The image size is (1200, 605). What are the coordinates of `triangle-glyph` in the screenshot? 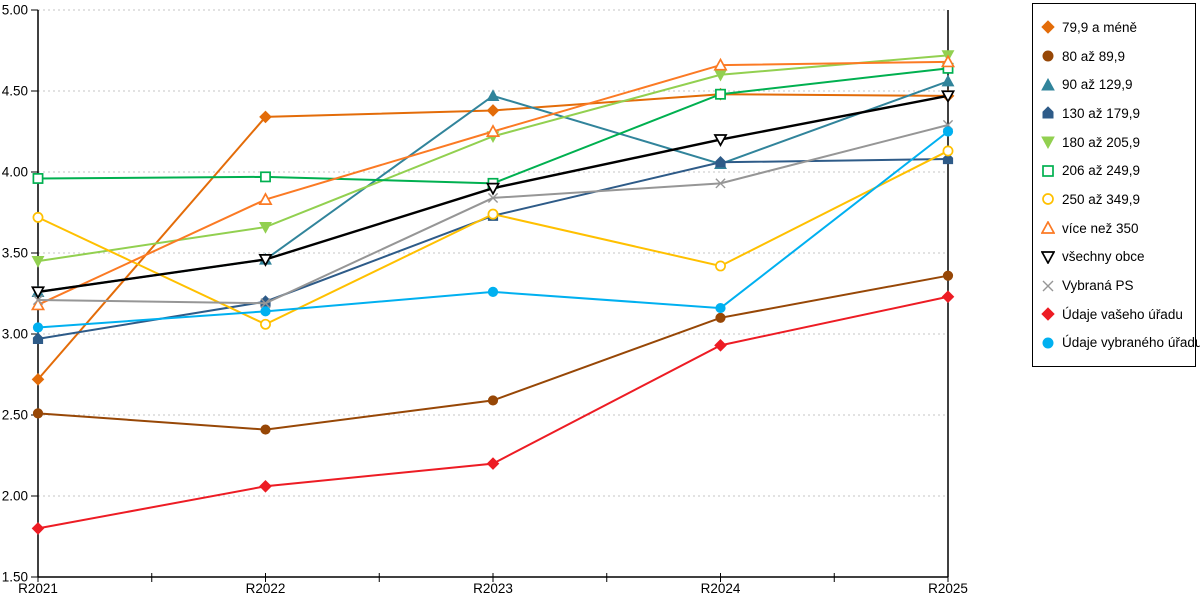 It's located at (1048, 228).